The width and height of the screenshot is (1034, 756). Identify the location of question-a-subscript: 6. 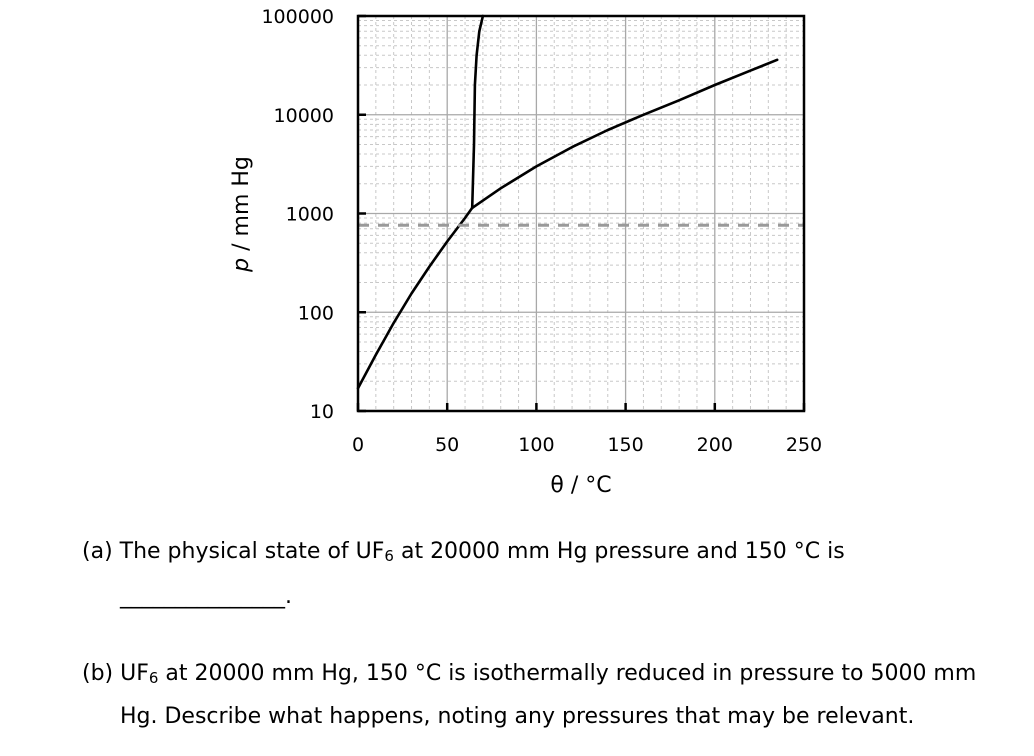
(389, 556).